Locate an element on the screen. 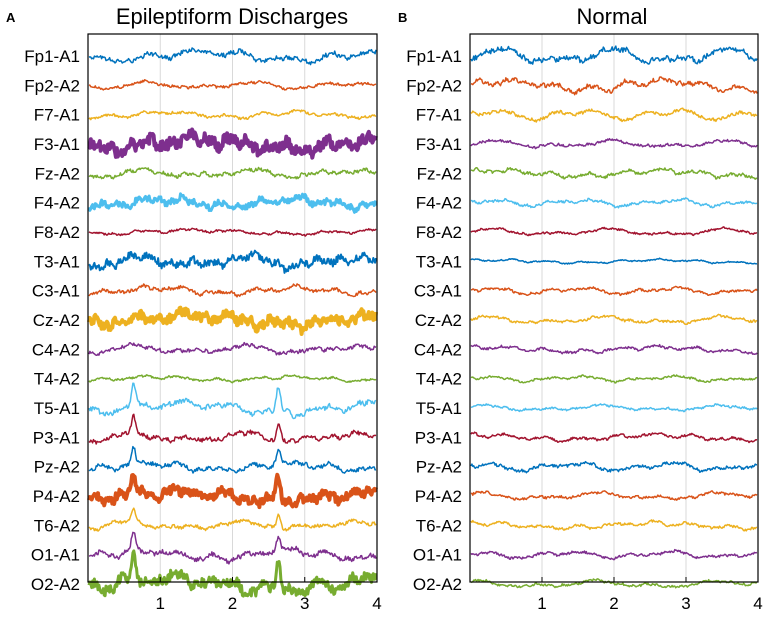  trace-o2-a2 is located at coordinates (613, 583).